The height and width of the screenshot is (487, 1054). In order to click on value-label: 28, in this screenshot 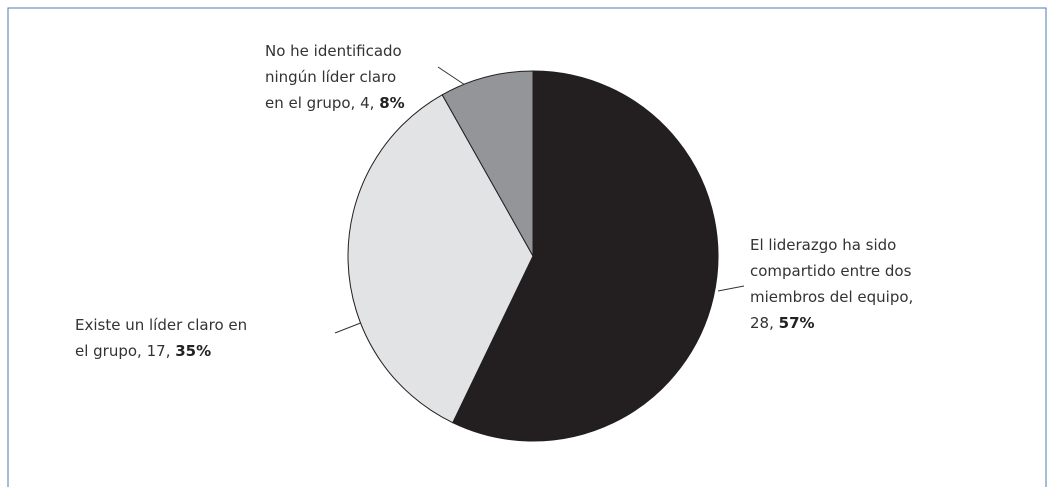, I will do `click(762, 323)`.